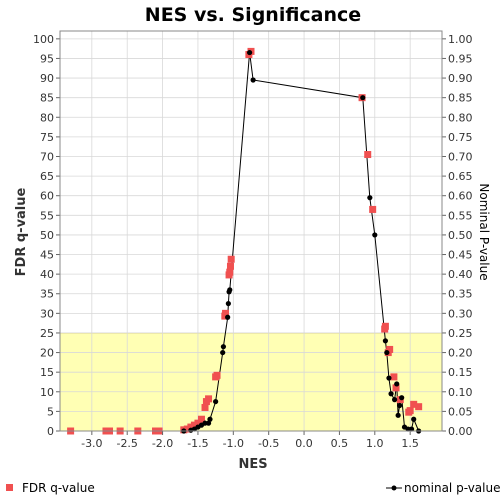 Image resolution: width=500 pixels, height=504 pixels. Describe the element at coordinates (460, 313) in the screenshot. I see `y-right-tick-label: 0.30` at that location.